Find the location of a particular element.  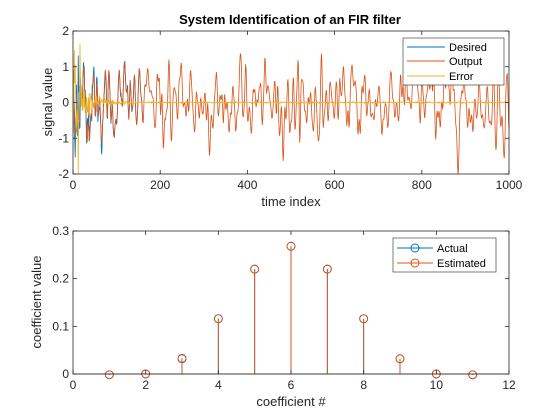

x-tick-label: 1000 is located at coordinates (509, 185).